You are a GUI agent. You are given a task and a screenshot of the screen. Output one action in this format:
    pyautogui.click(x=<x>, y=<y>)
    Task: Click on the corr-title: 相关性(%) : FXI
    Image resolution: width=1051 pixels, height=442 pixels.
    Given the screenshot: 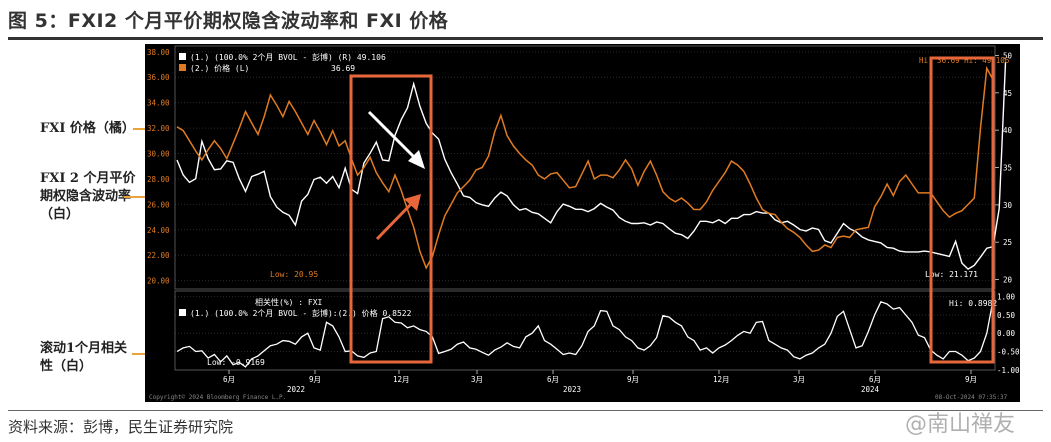 What is the action you would take?
    pyautogui.click(x=289, y=302)
    